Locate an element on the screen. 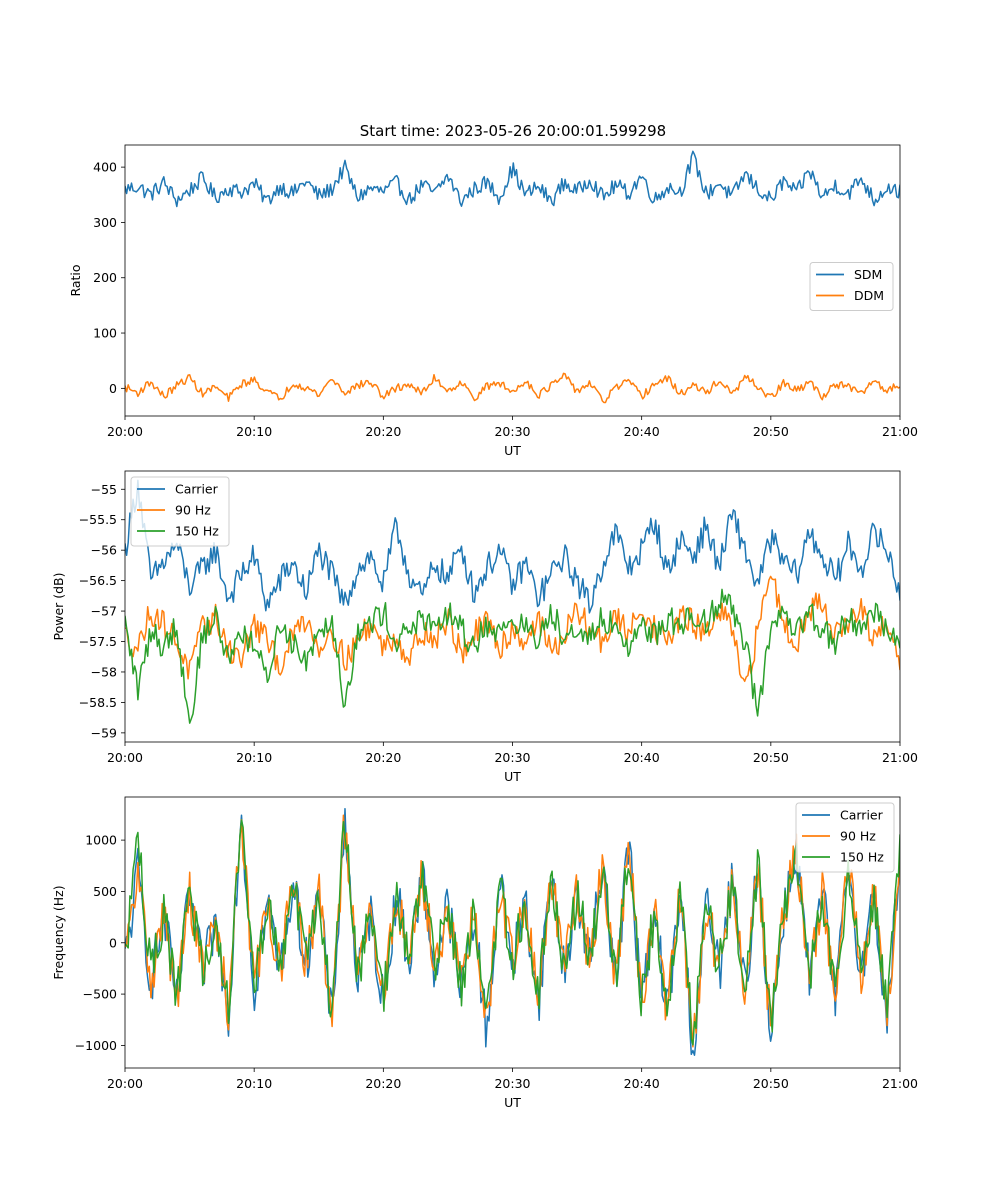  y-tick-label: 100 is located at coordinates (105, 333).